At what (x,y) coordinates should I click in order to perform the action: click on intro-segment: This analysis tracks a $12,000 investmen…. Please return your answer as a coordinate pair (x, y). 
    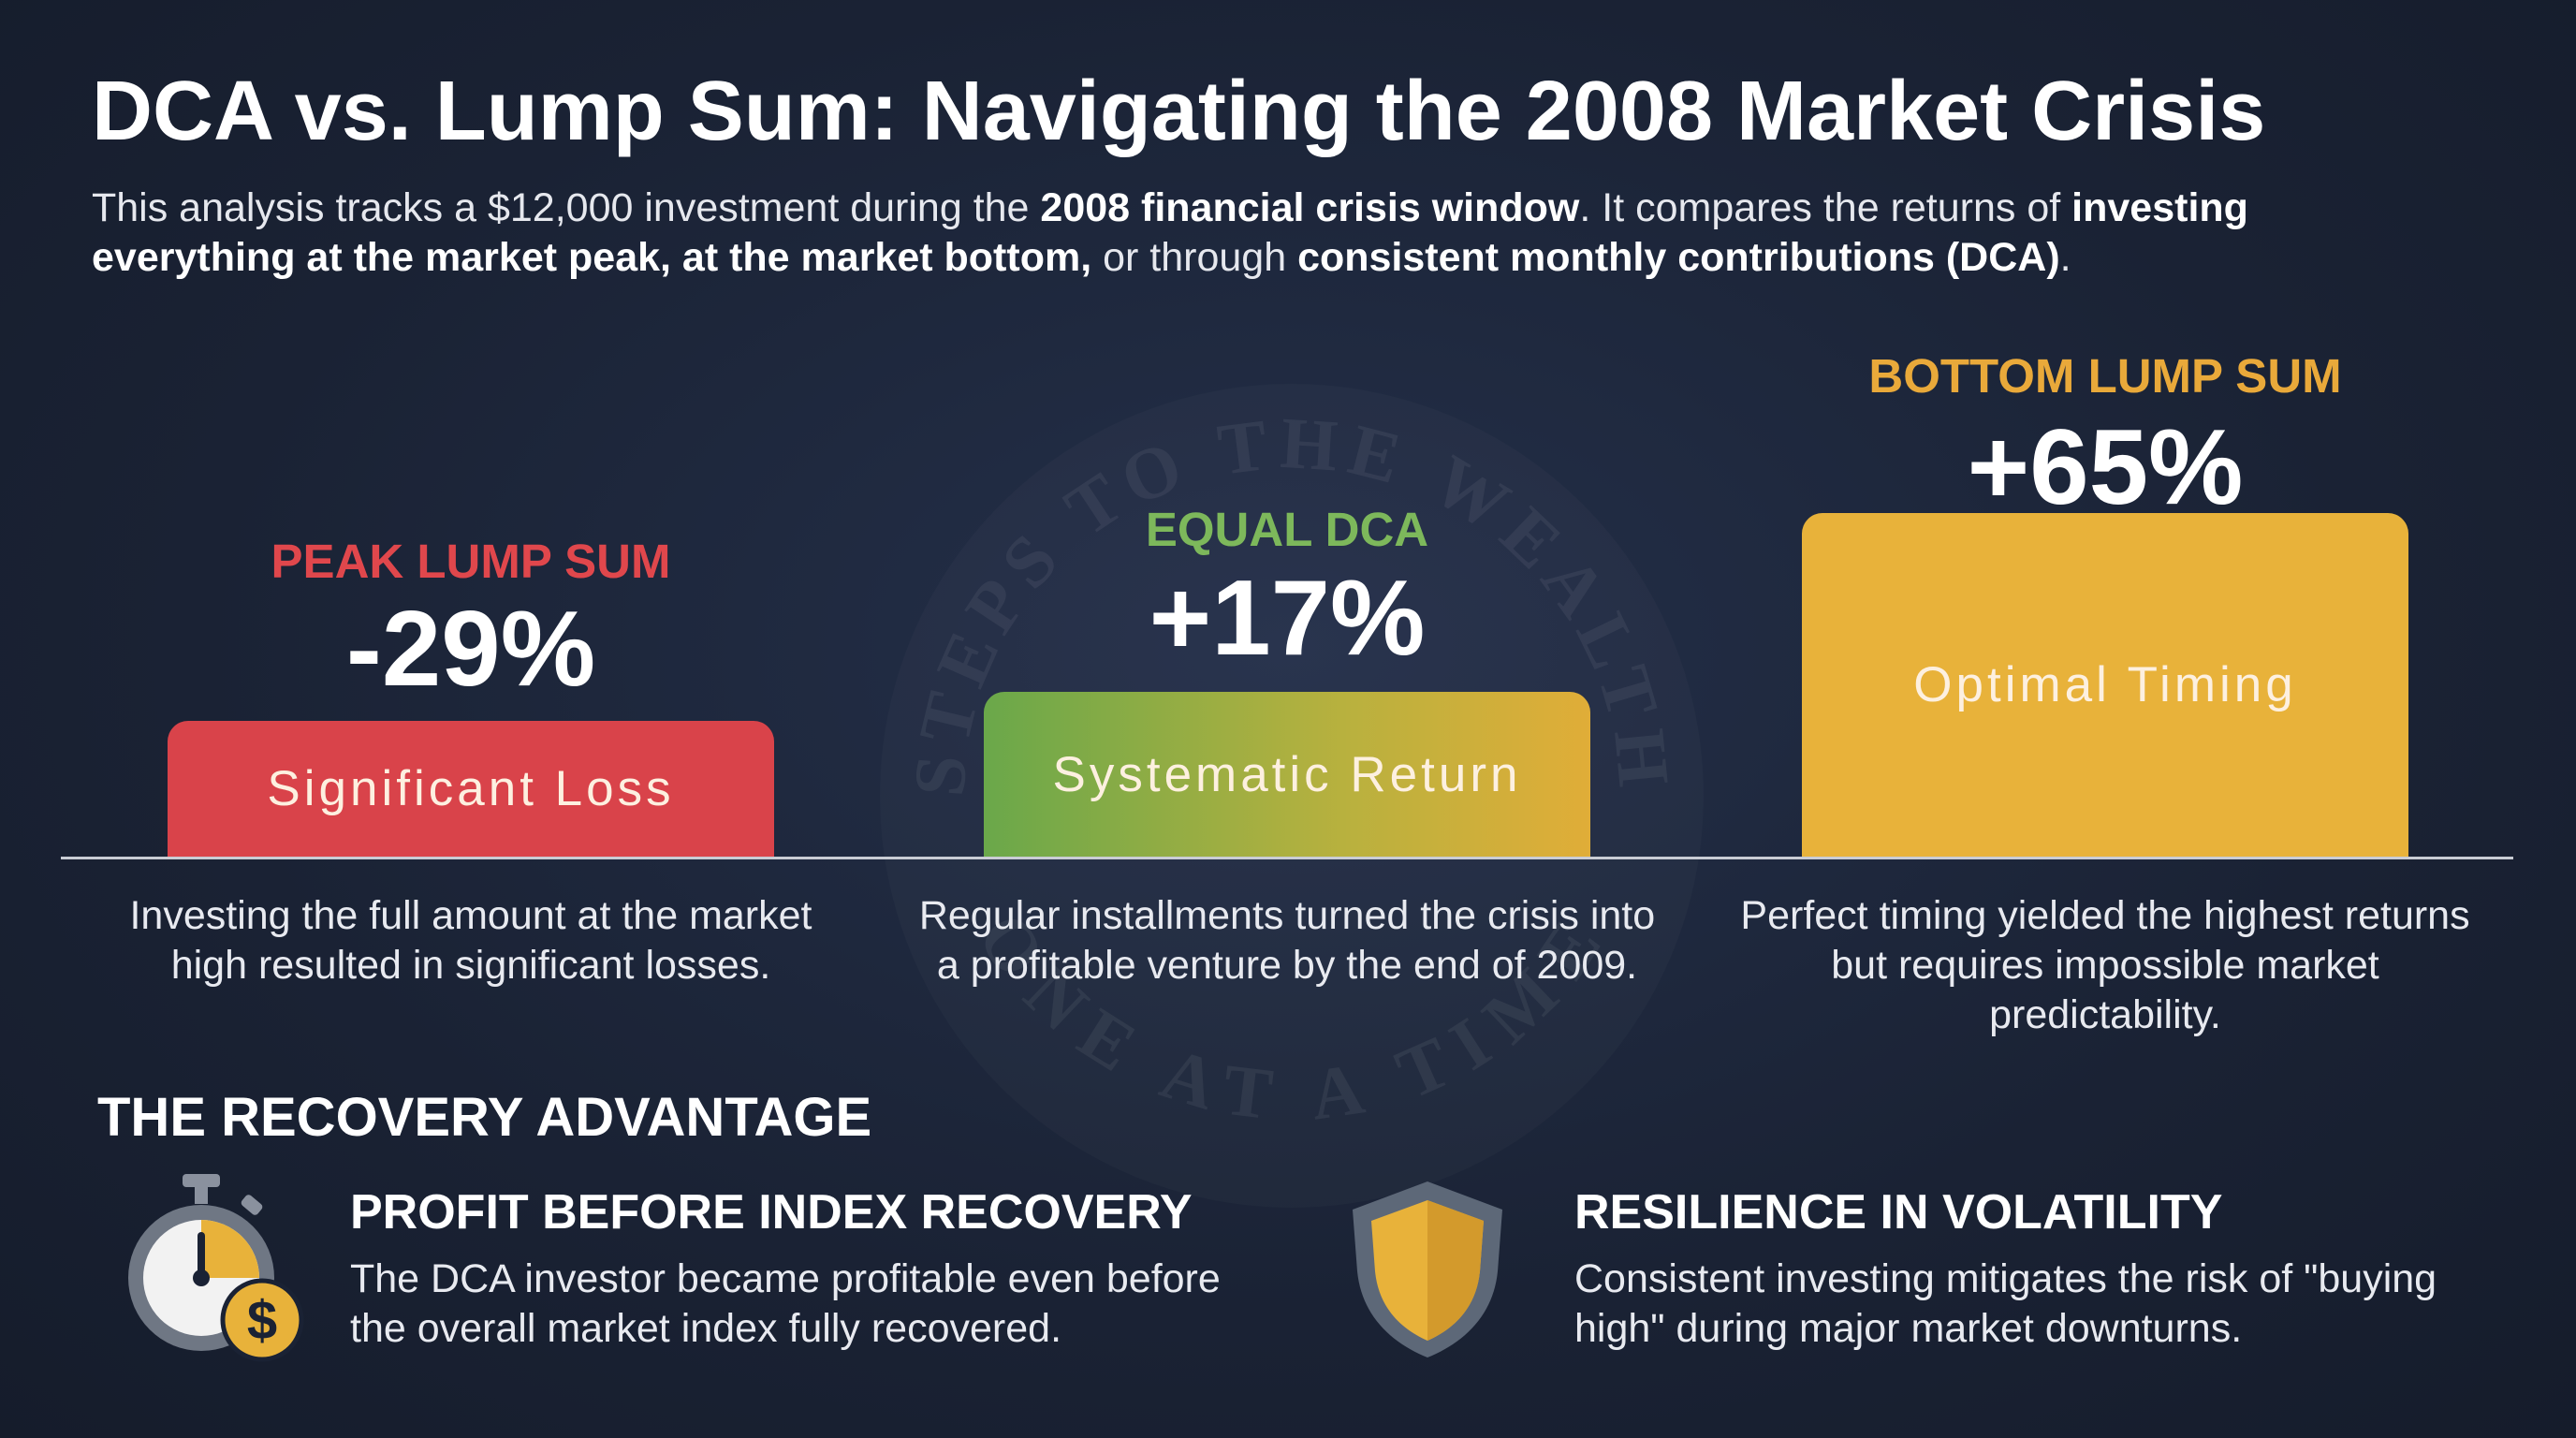
    Looking at the image, I should click on (566, 207).